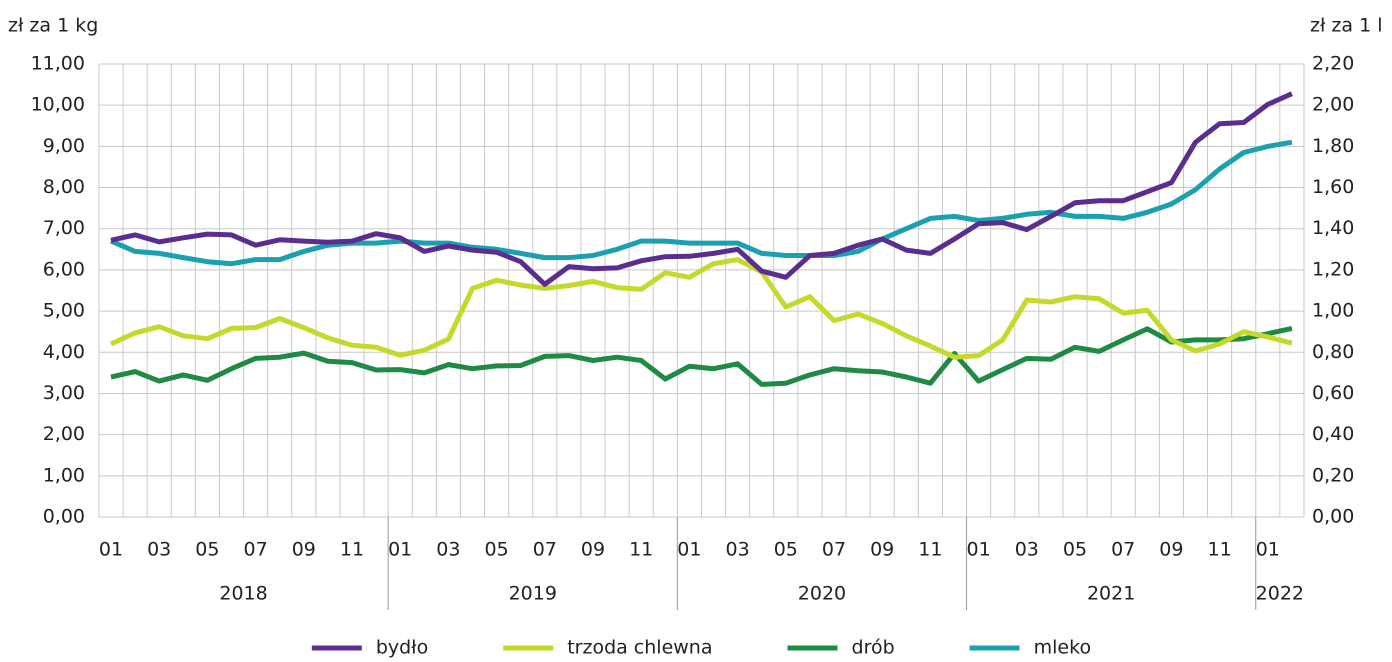 Image resolution: width=1392 pixels, height=662 pixels. I want to click on year-label: 2022, so click(1280, 594).